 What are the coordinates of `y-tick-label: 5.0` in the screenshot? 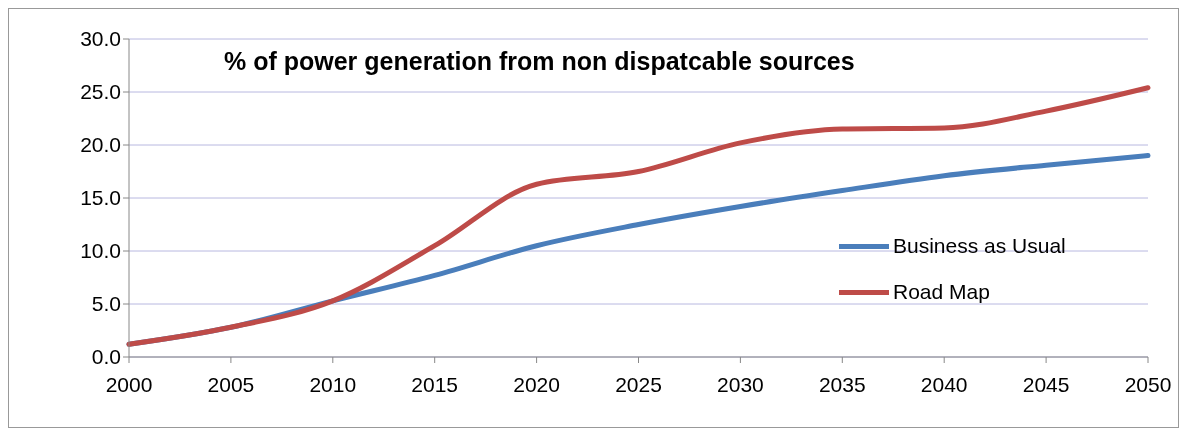 It's located at (106, 304).